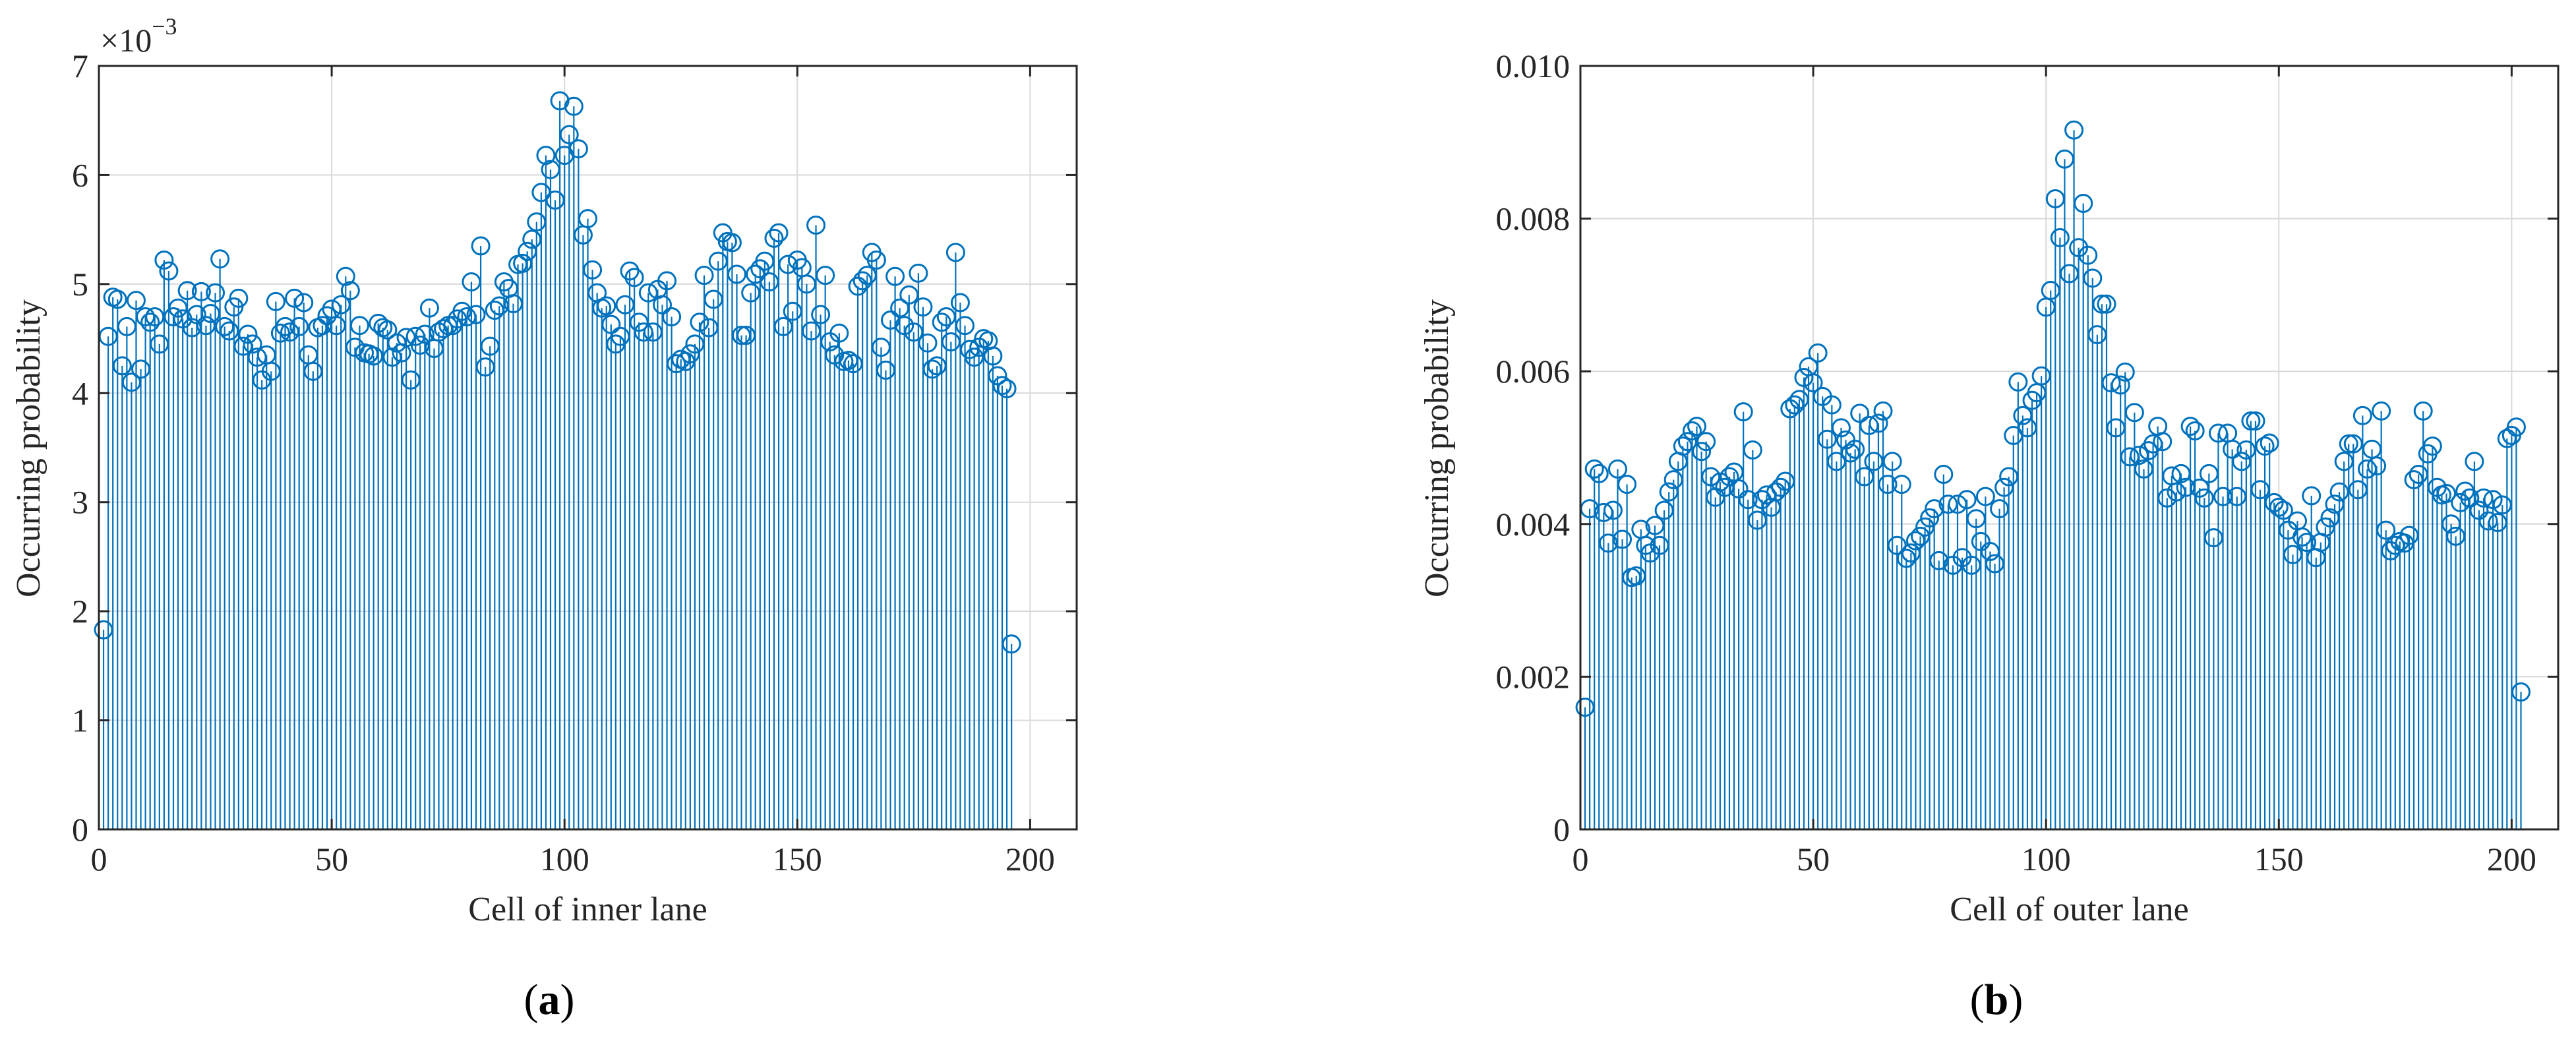 The width and height of the screenshot is (2576, 1043). What do you see at coordinates (331, 859) in the screenshot?
I see `x-tick-label: 50` at bounding box center [331, 859].